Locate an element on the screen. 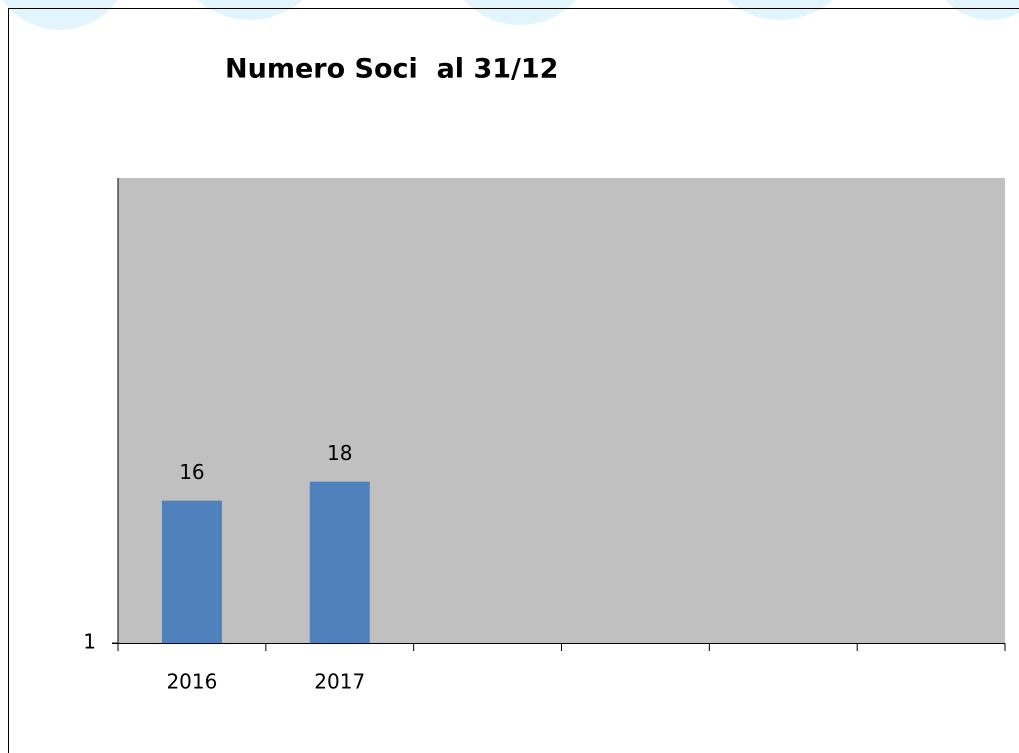 Image resolution: width=1019 pixels, height=753 pixels. data-label: 18 is located at coordinates (339, 453).